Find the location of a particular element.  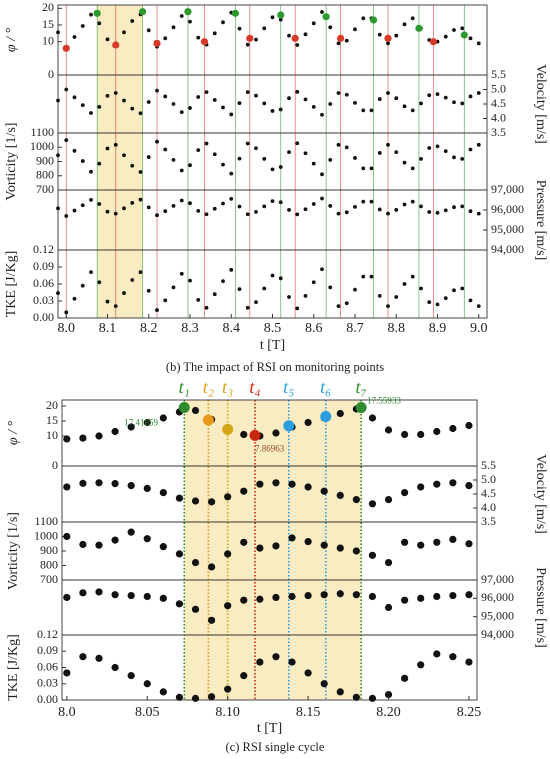

y-tick-label: 900 is located at coordinates (45, 160).